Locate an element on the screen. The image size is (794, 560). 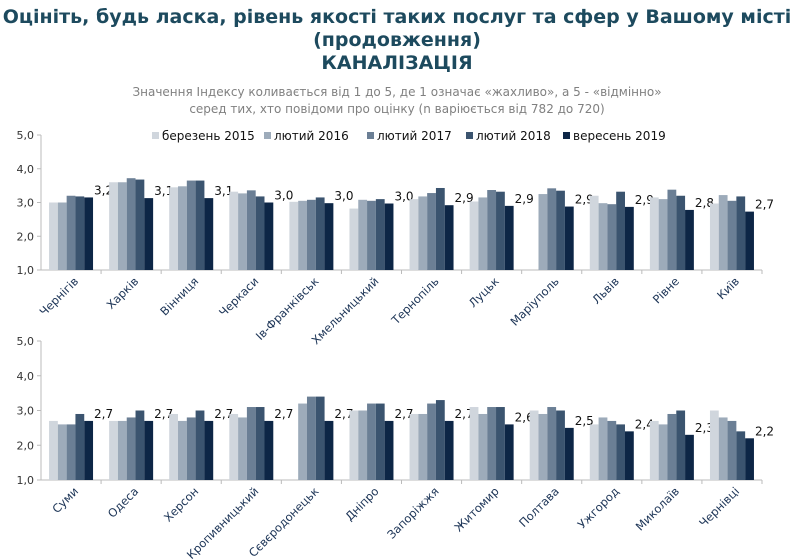
category-label: Херсон is located at coordinates (181, 504).